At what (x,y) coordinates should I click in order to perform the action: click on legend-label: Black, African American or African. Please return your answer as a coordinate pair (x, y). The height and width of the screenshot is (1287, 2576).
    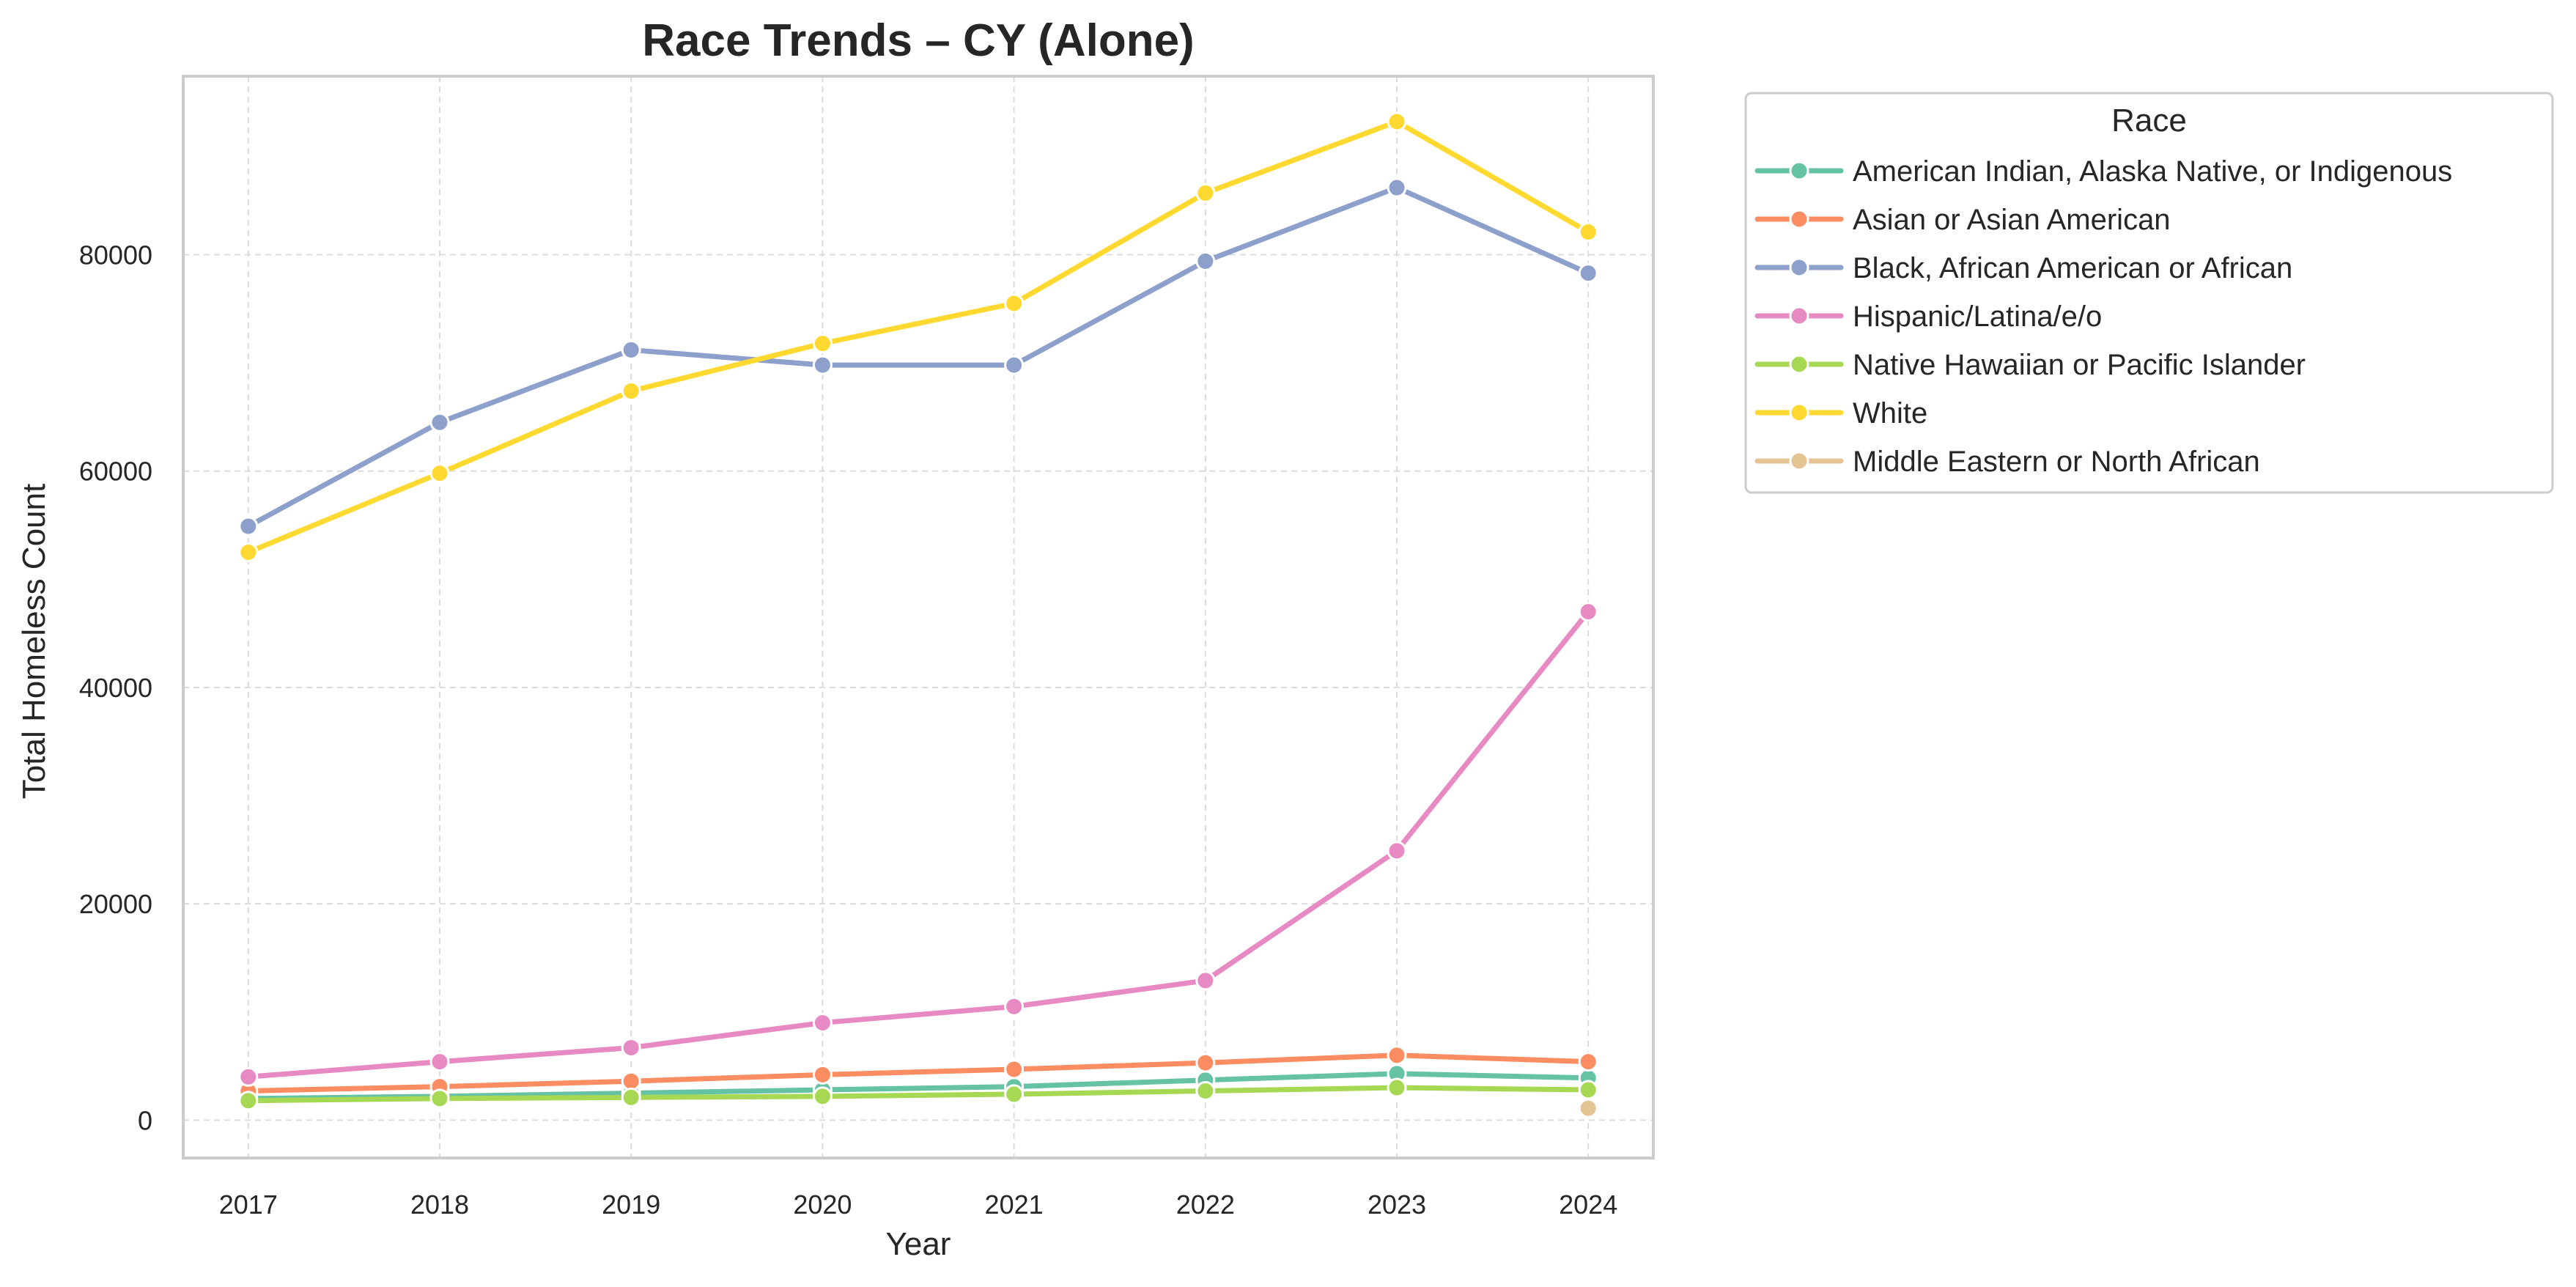
    Looking at the image, I should click on (2072, 268).